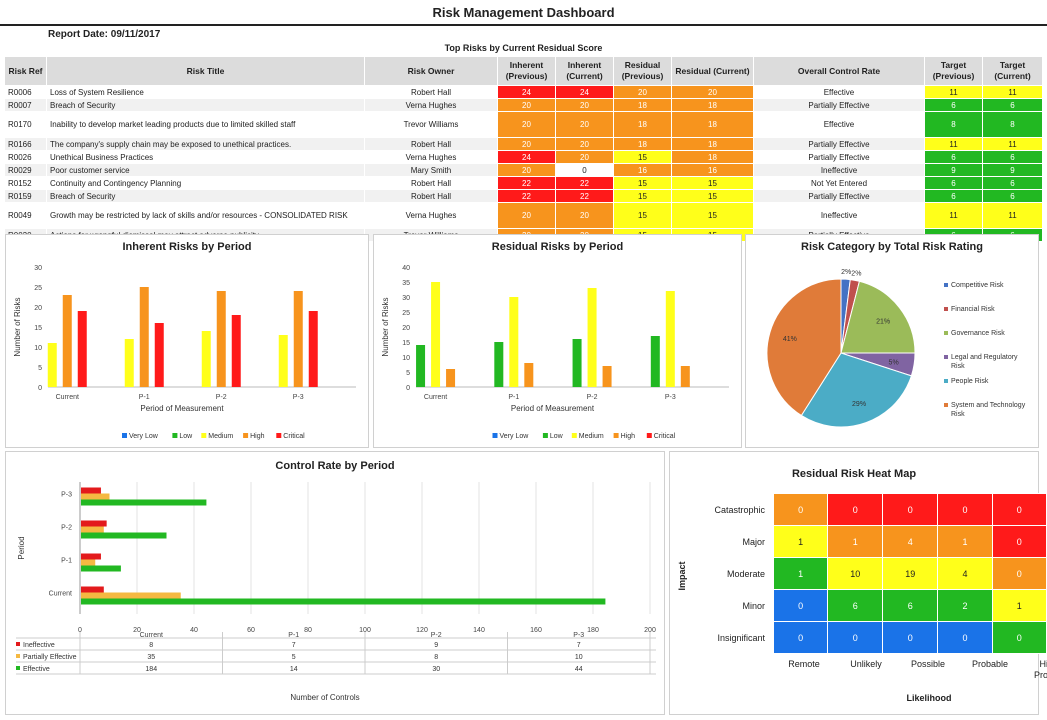 This screenshot has width=1047, height=720. What do you see at coordinates (929, 698) in the screenshot?
I see `heatmap-likelihood-label: Likelihood` at bounding box center [929, 698].